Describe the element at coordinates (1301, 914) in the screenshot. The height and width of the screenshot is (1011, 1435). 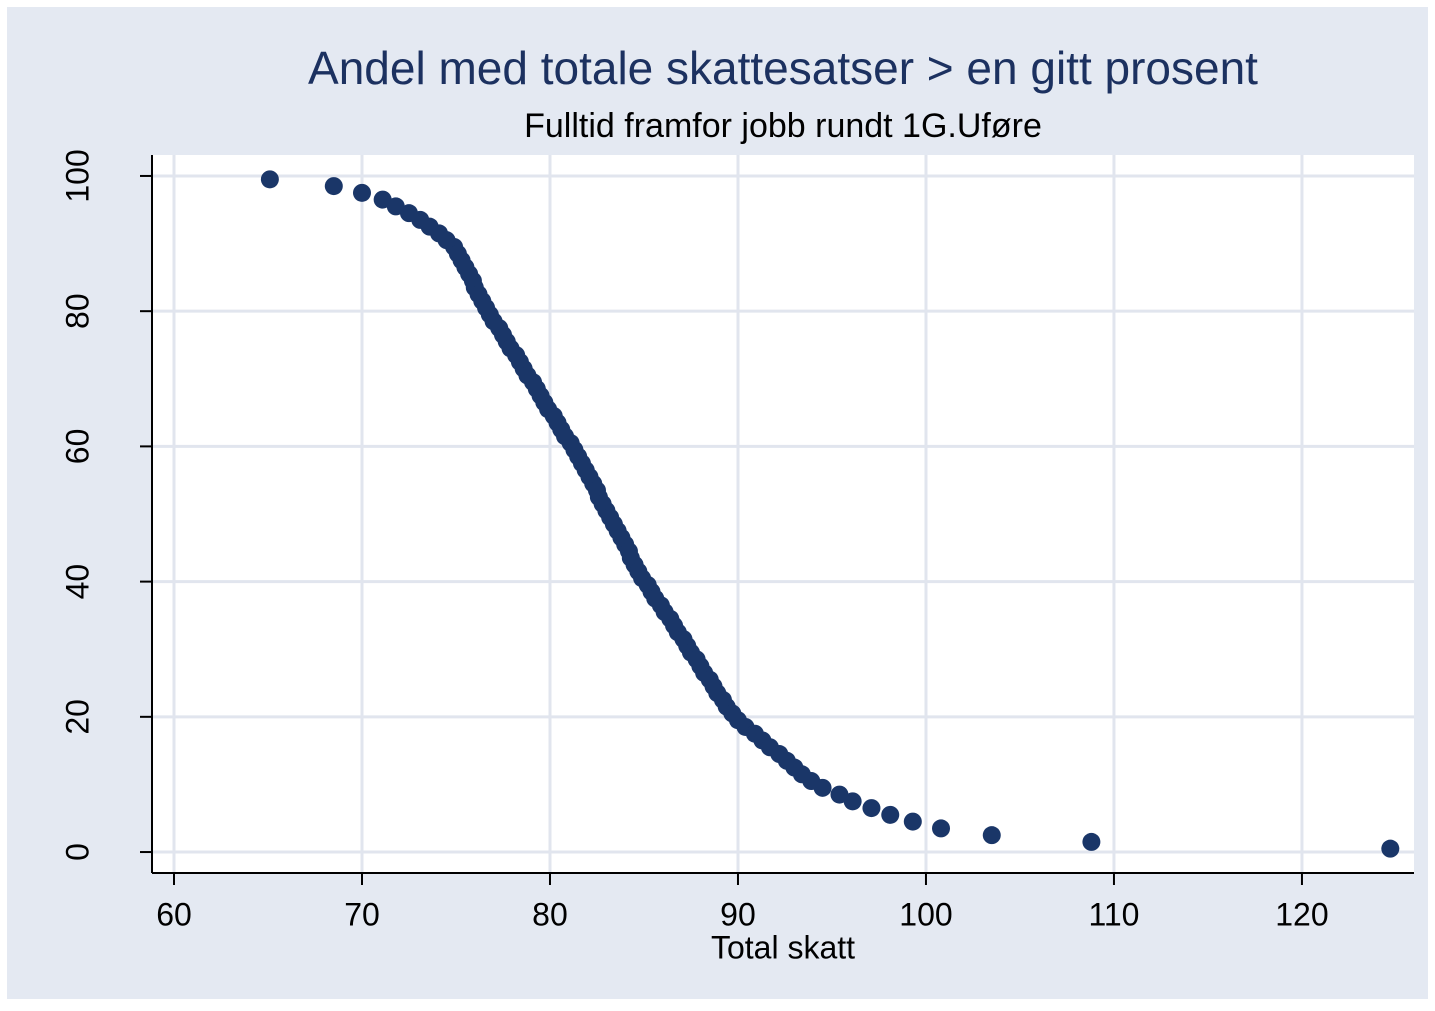
I see `x-tick-label: 120` at that location.